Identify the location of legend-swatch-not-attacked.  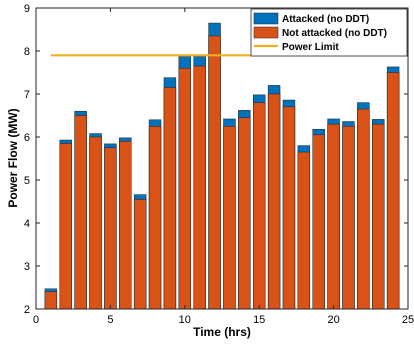
(266, 32).